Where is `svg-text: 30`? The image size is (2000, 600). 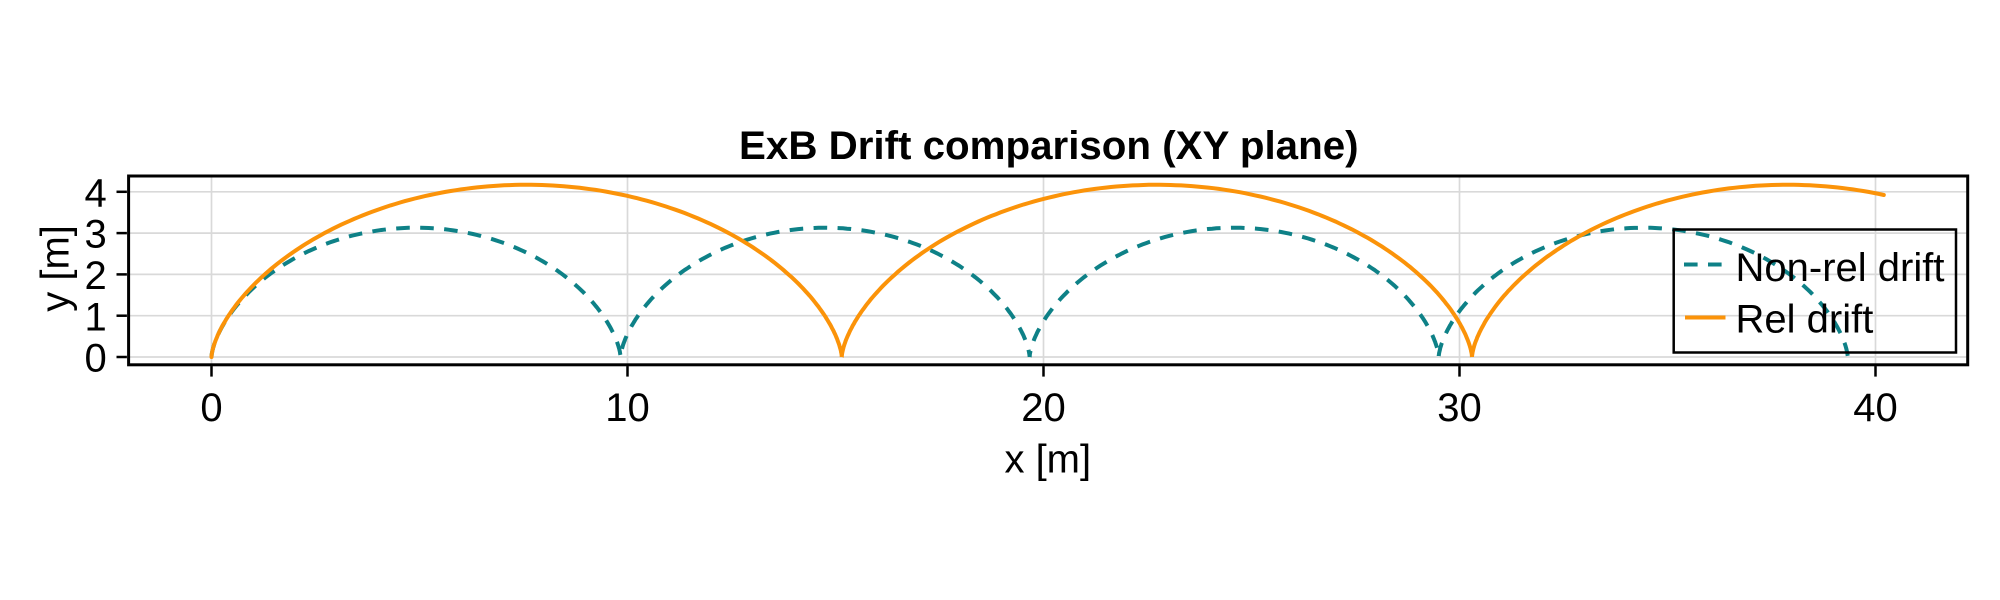
svg-text: 30 is located at coordinates (1459, 408).